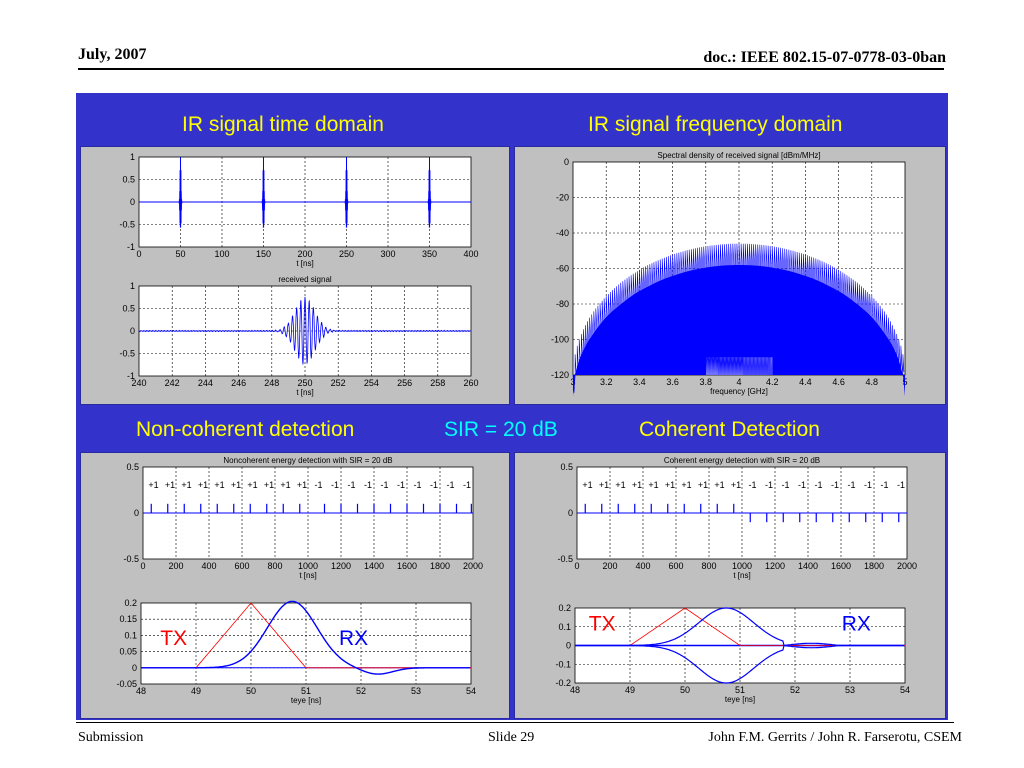 This screenshot has height=768, width=1024. I want to click on x-tick-label: 4.2, so click(772, 382).